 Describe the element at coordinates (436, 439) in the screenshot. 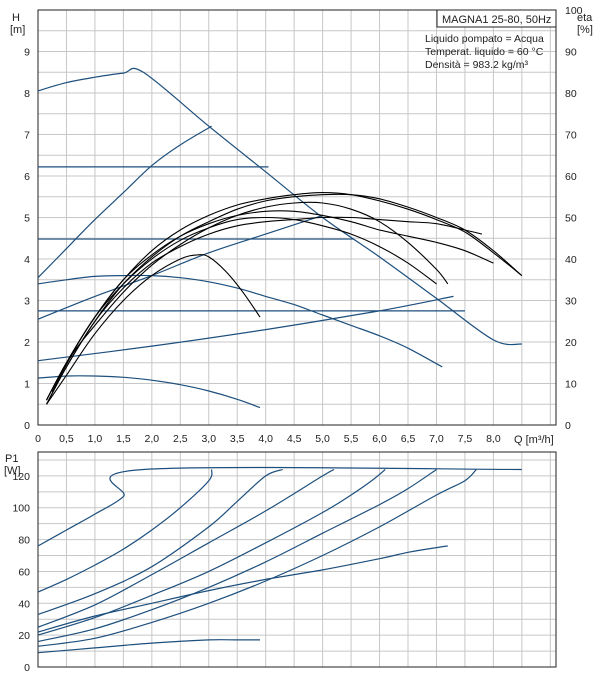

I see `x-tick-label: 7,0` at that location.